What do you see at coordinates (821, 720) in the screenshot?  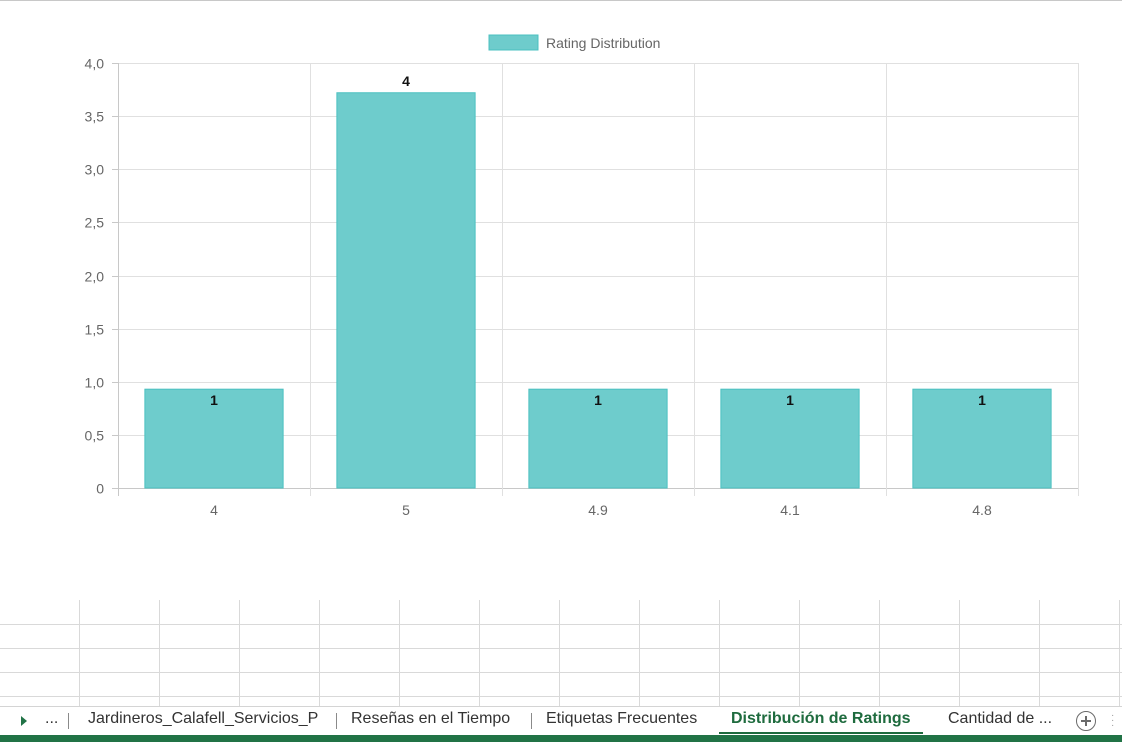 I see `tab-distribucion-de-ratings: Distribución de Ratings` at bounding box center [821, 720].